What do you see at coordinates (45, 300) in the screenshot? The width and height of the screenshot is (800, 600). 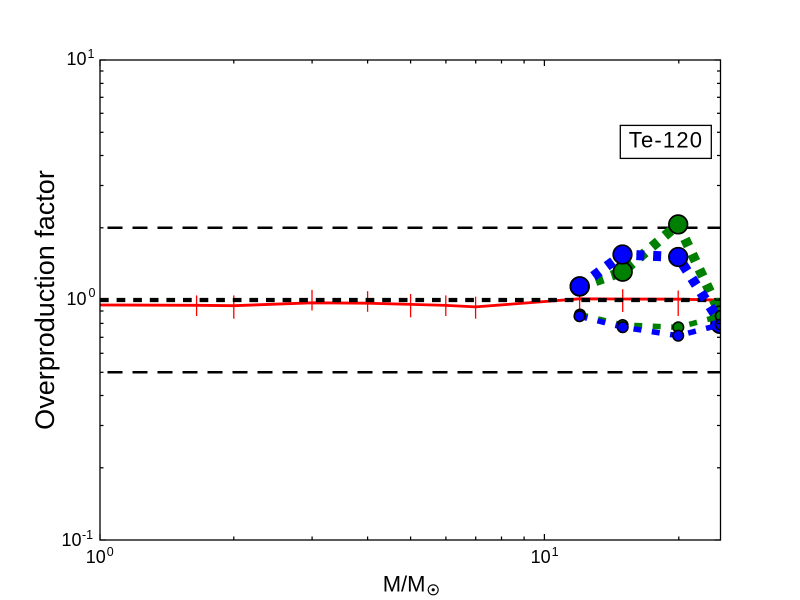 I see `svg-text: Overproduction factor` at bounding box center [45, 300].